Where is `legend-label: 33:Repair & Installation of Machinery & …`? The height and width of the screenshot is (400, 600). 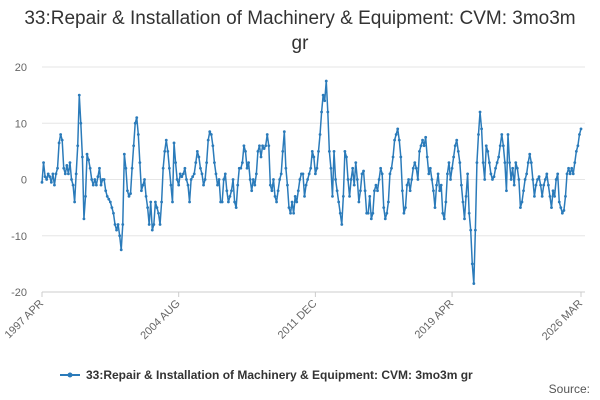 legend-label: 33:Repair & Installation of Machinery & … is located at coordinates (279, 375).